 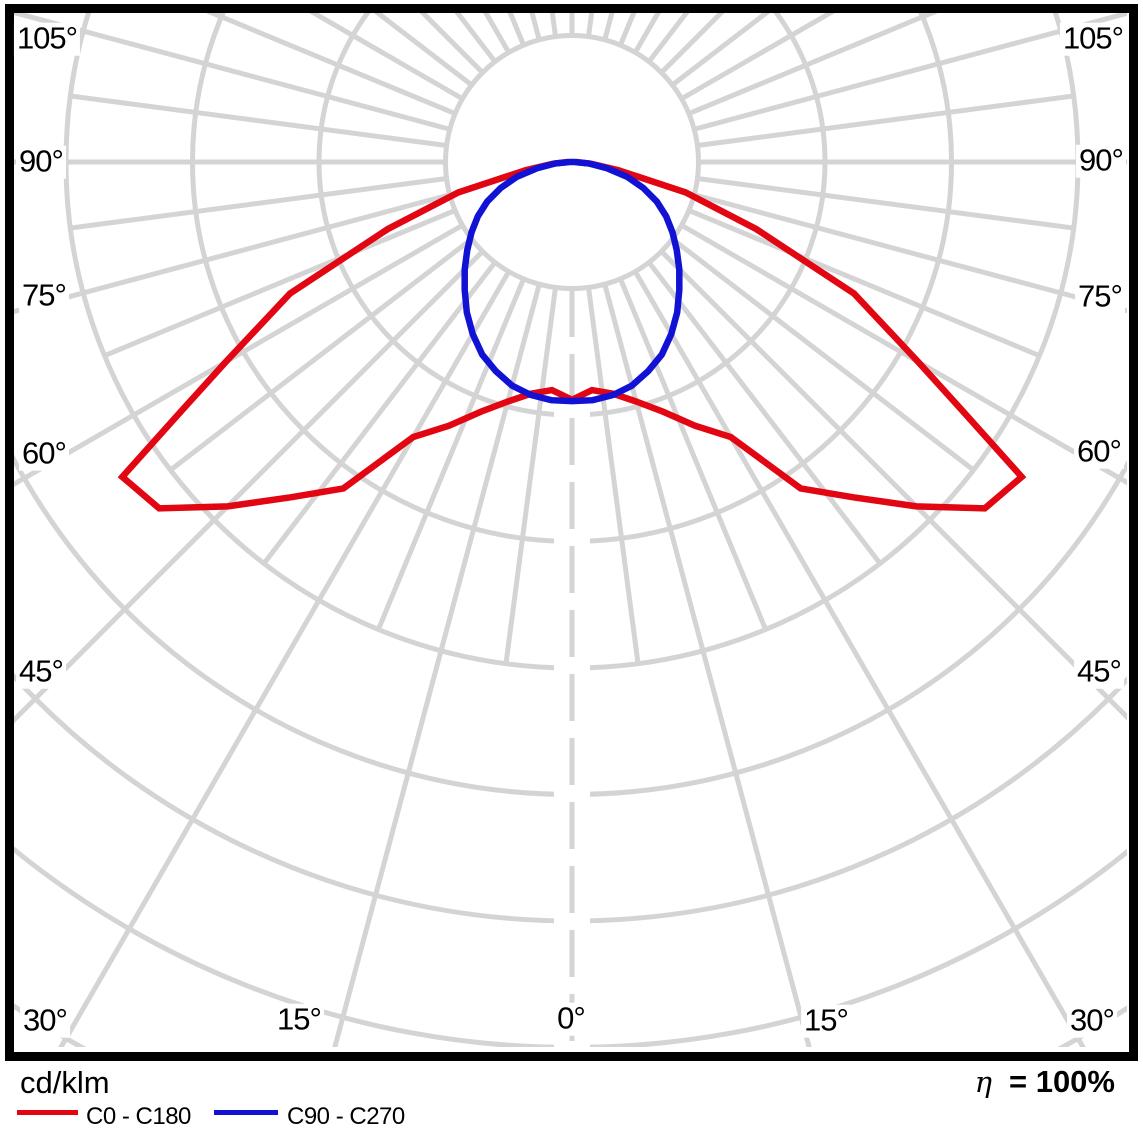 I want to click on legend-swatch-c90-c270, so click(x=246, y=1112).